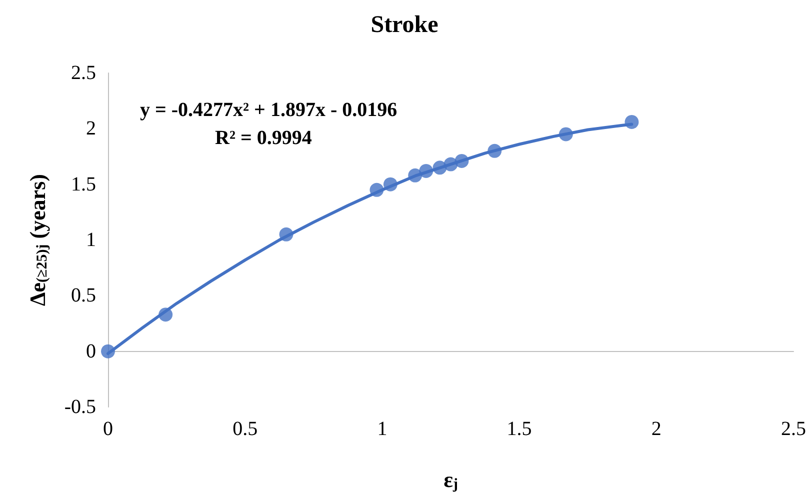 The width and height of the screenshot is (809, 497). Describe the element at coordinates (245, 429) in the screenshot. I see `x-tick-label: 0.5` at that location.